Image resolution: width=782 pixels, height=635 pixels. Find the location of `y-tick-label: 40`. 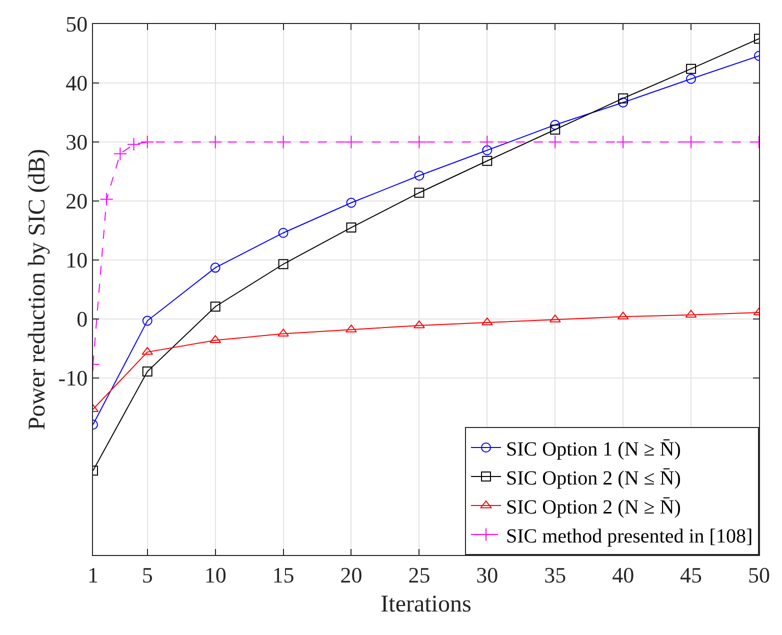

y-tick-label: 40 is located at coordinates (77, 83).